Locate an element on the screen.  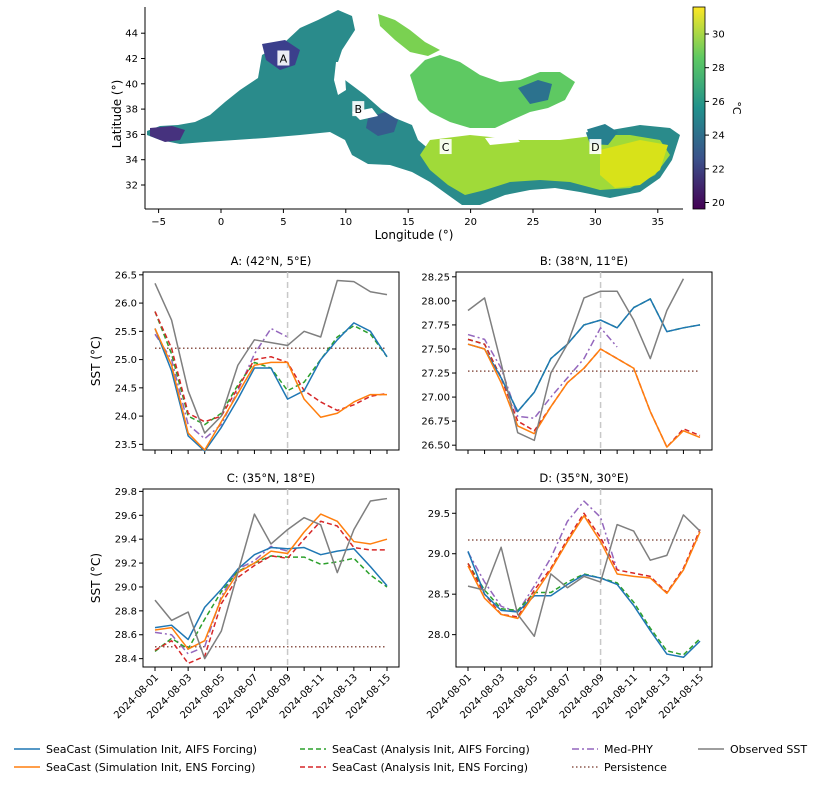
map-y-tick-label: 42 is located at coordinates (131, 59).